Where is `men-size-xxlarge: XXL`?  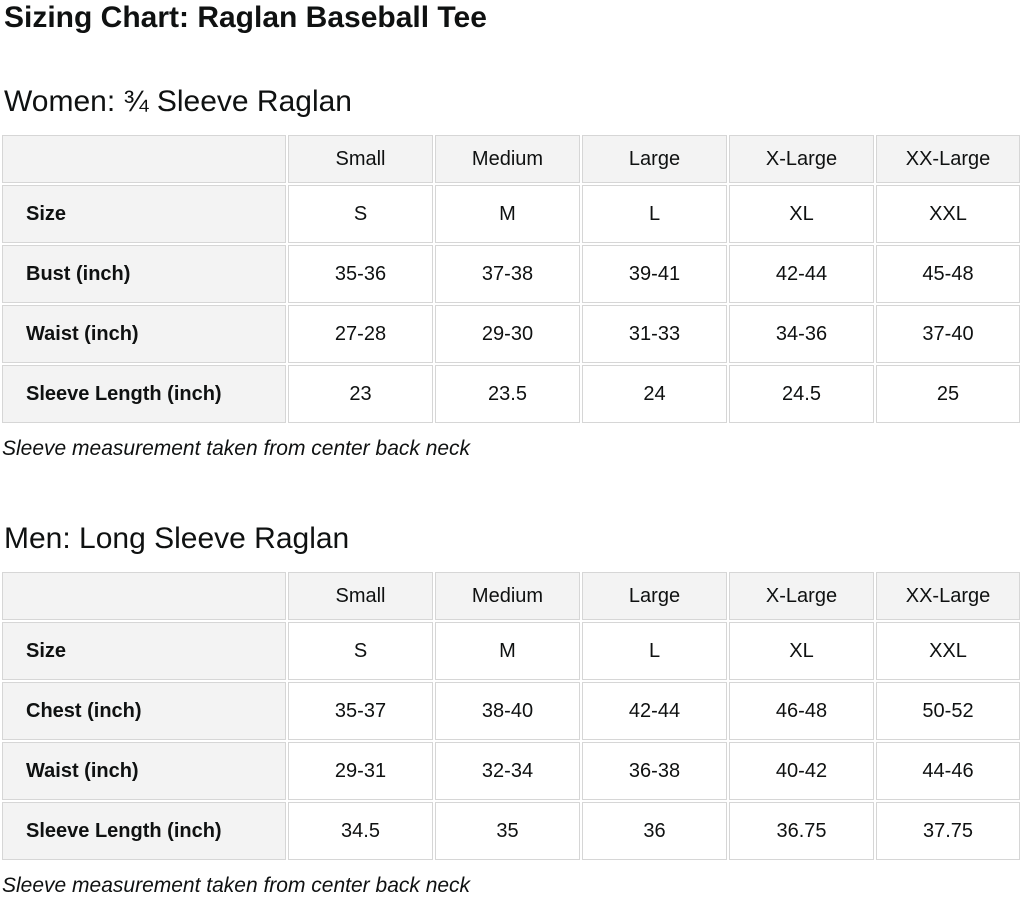 men-size-xxlarge: XXL is located at coordinates (948, 651).